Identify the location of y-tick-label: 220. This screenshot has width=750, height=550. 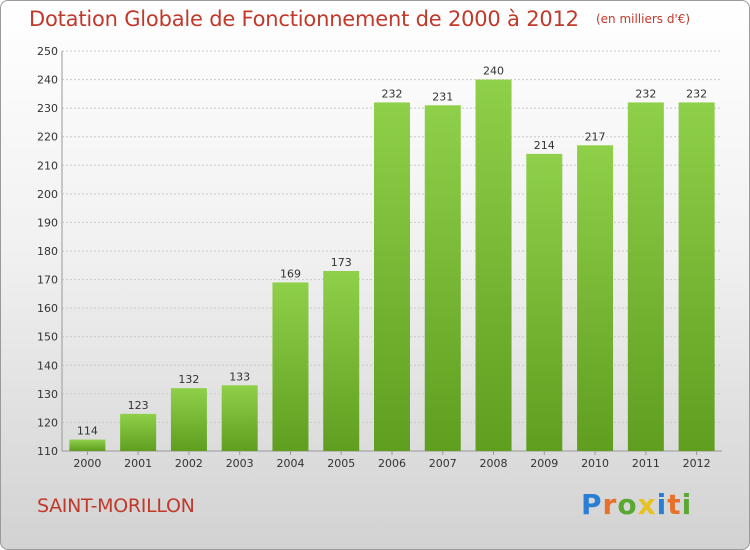
(47, 137).